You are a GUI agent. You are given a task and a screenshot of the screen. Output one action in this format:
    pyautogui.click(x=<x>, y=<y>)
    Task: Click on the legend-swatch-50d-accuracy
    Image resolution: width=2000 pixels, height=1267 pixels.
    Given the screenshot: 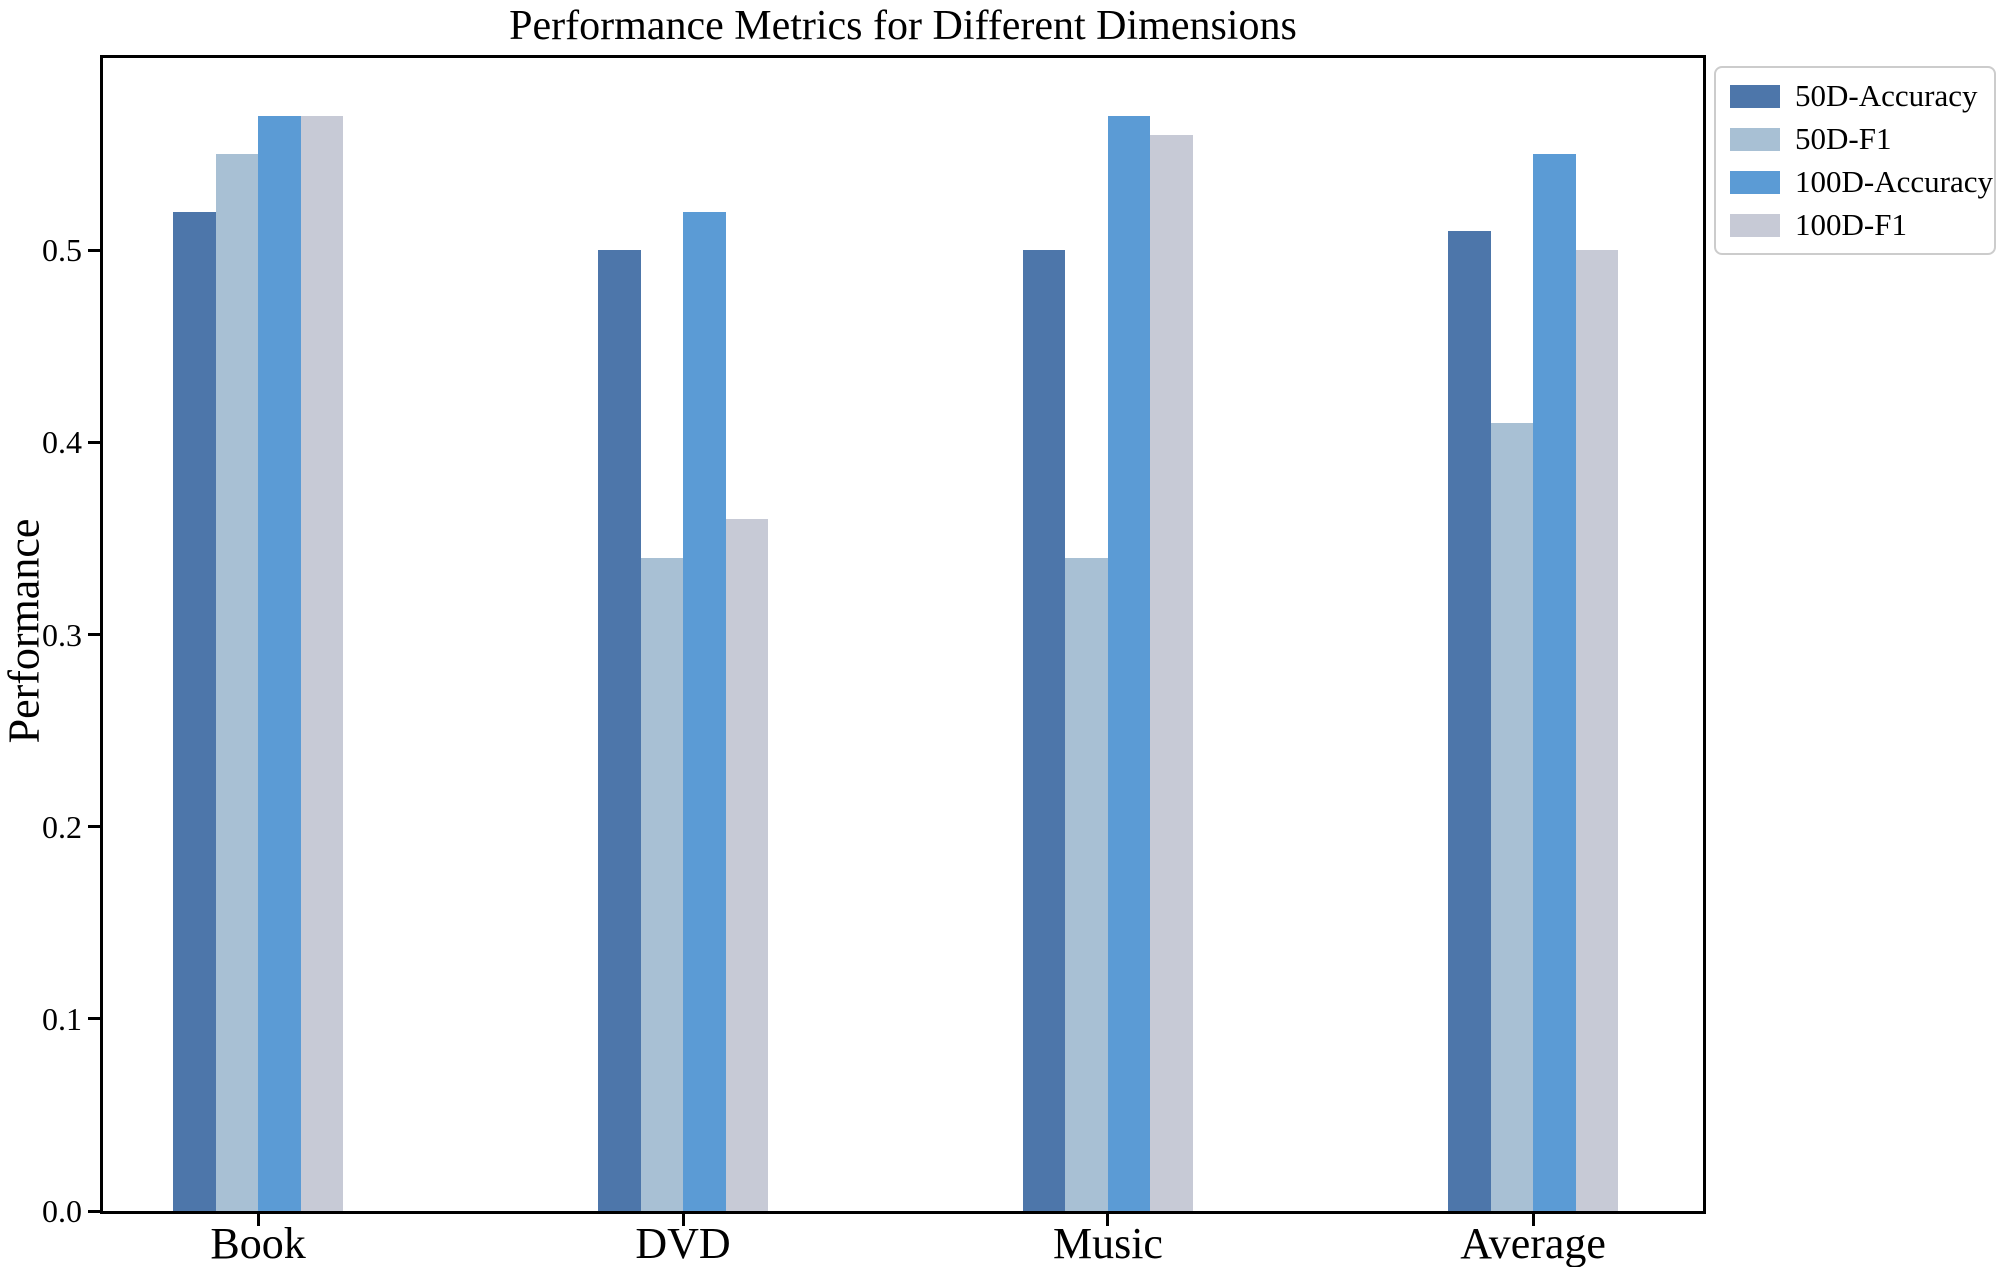 What is the action you would take?
    pyautogui.click(x=1755, y=96)
    